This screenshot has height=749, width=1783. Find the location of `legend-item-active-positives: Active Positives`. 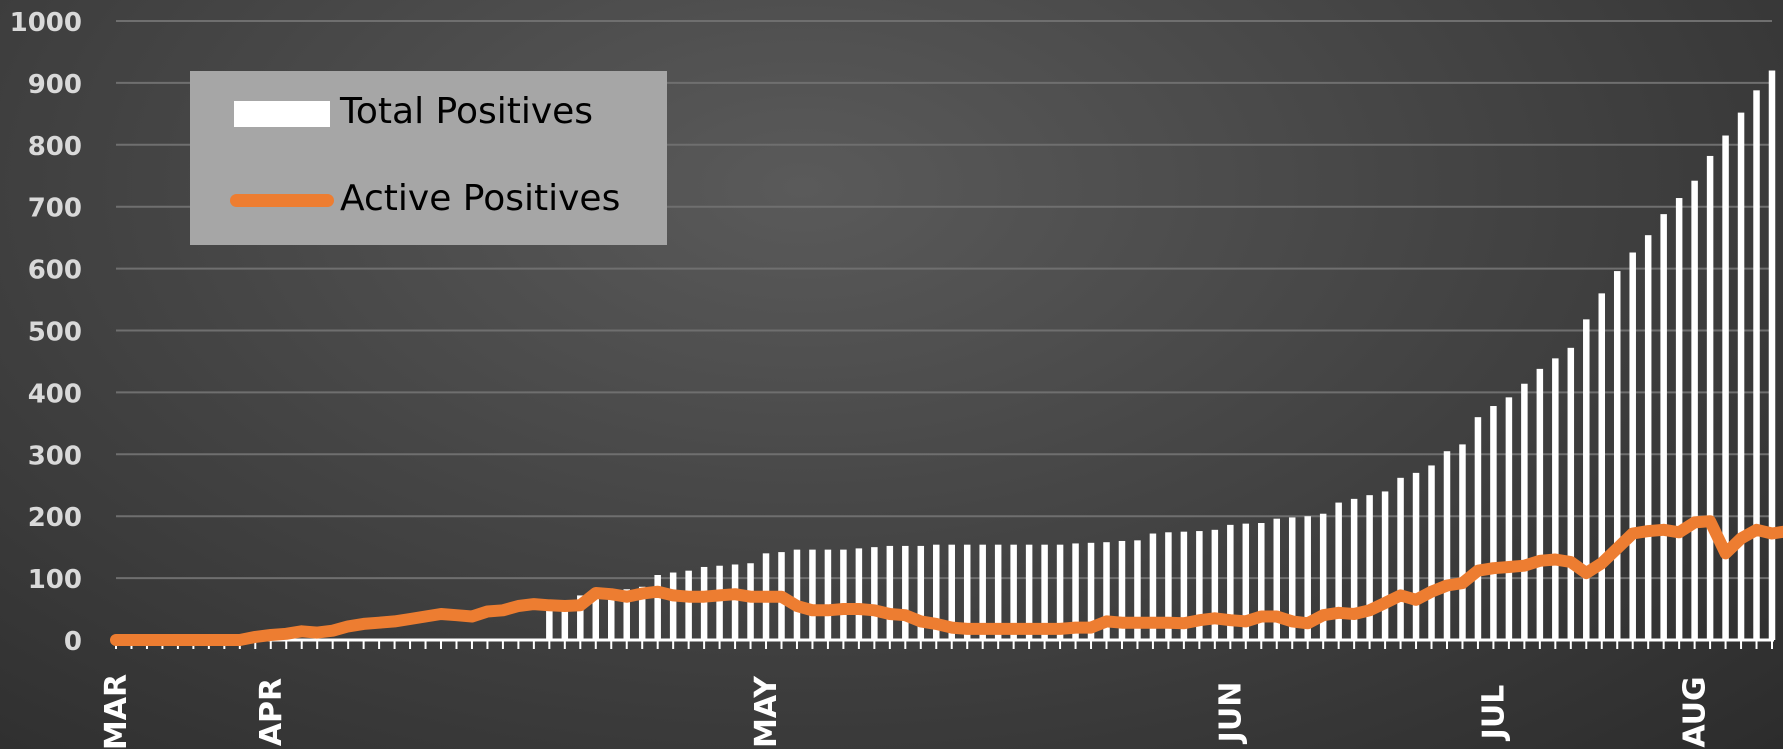

legend-item-active-positives: Active Positives is located at coordinates (428, 200).